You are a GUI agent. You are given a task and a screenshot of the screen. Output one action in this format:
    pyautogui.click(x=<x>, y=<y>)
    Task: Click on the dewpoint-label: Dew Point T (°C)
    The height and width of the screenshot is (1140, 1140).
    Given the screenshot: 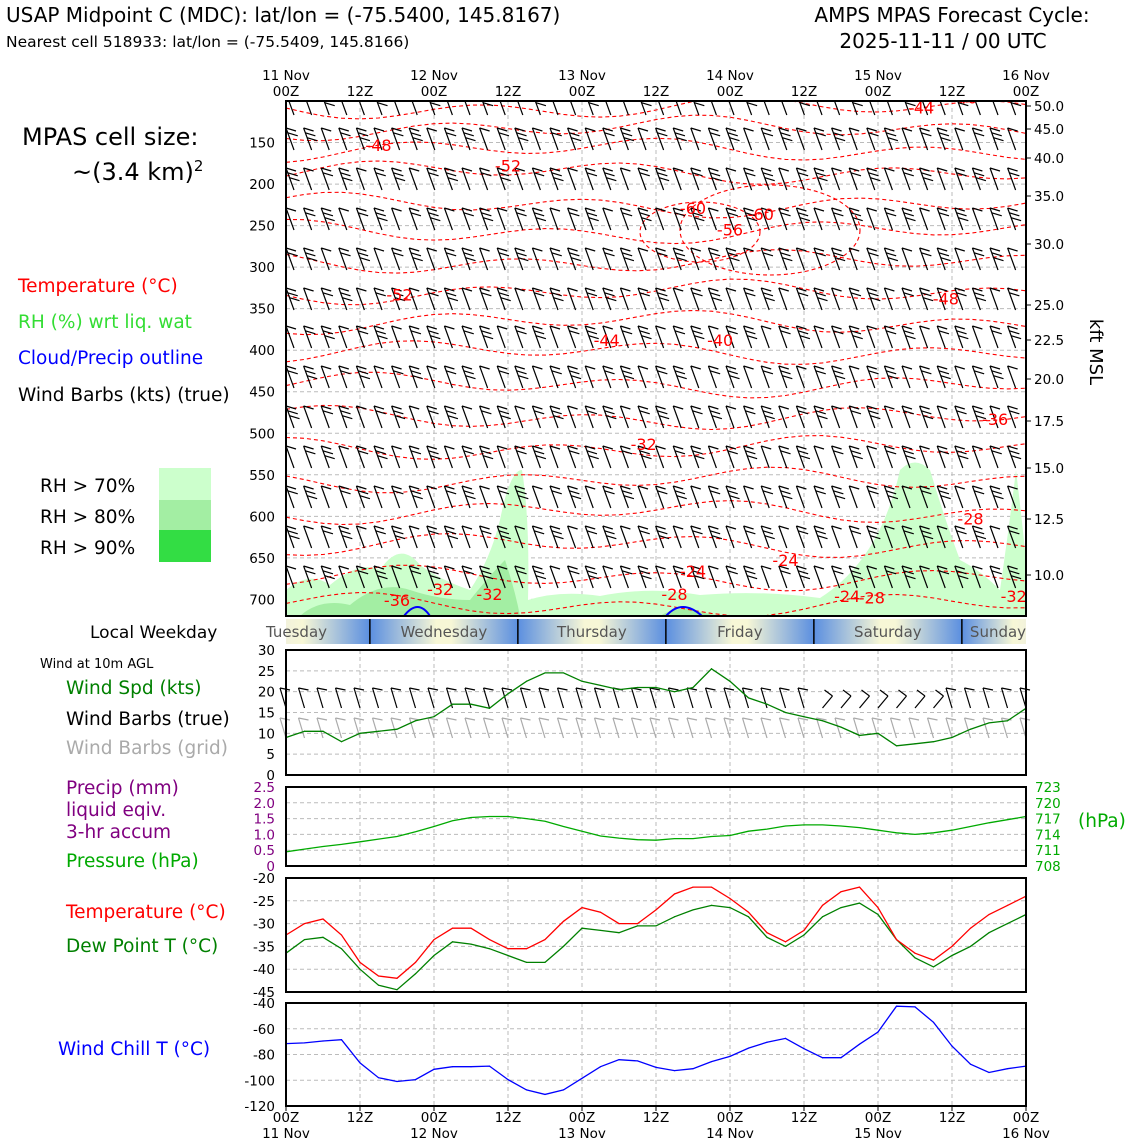 What is the action you would take?
    pyautogui.click(x=142, y=946)
    